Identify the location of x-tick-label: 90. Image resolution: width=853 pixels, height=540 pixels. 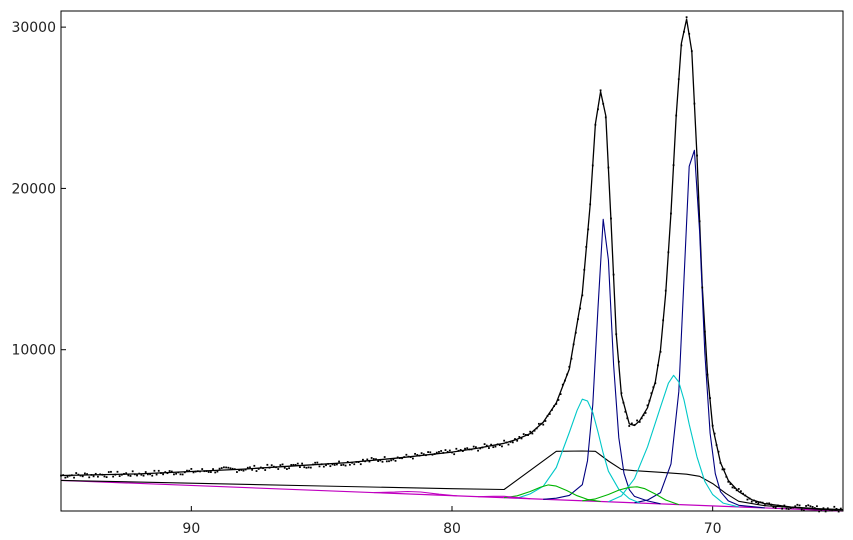
(191, 529).